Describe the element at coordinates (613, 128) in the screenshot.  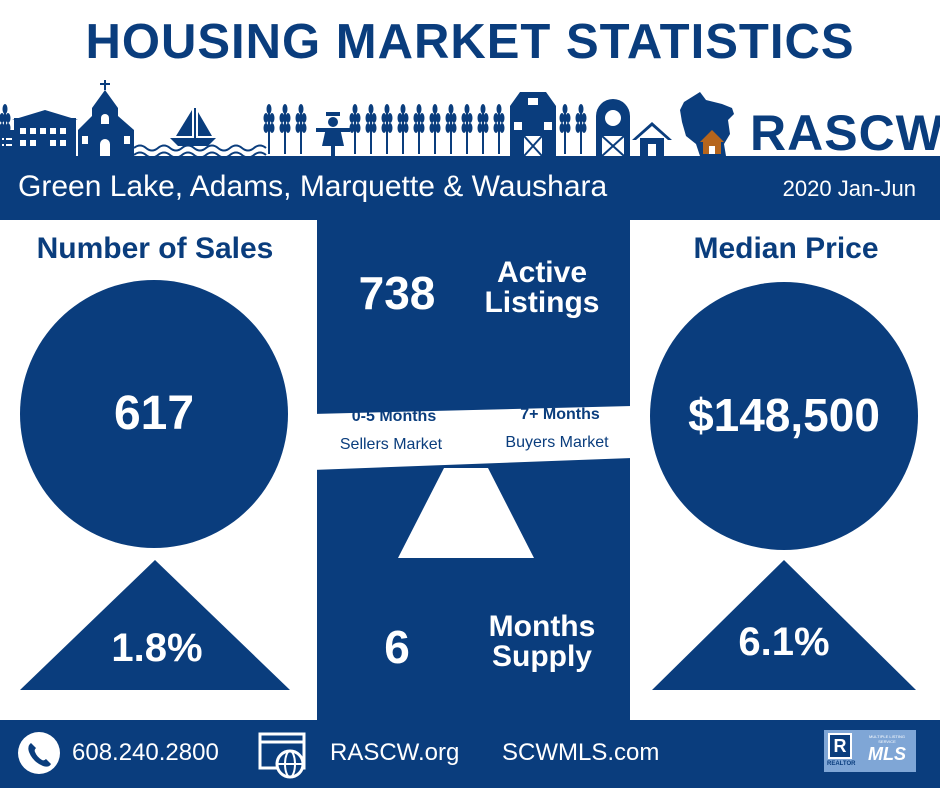
I see `silo-icon` at that location.